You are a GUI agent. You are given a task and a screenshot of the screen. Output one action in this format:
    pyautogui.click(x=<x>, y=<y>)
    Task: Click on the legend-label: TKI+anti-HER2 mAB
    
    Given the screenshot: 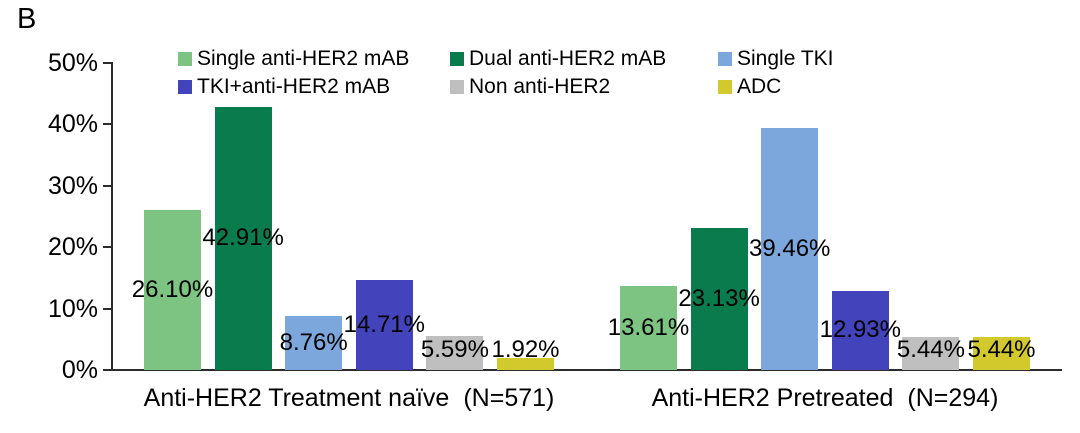 What is the action you would take?
    pyautogui.click(x=294, y=86)
    